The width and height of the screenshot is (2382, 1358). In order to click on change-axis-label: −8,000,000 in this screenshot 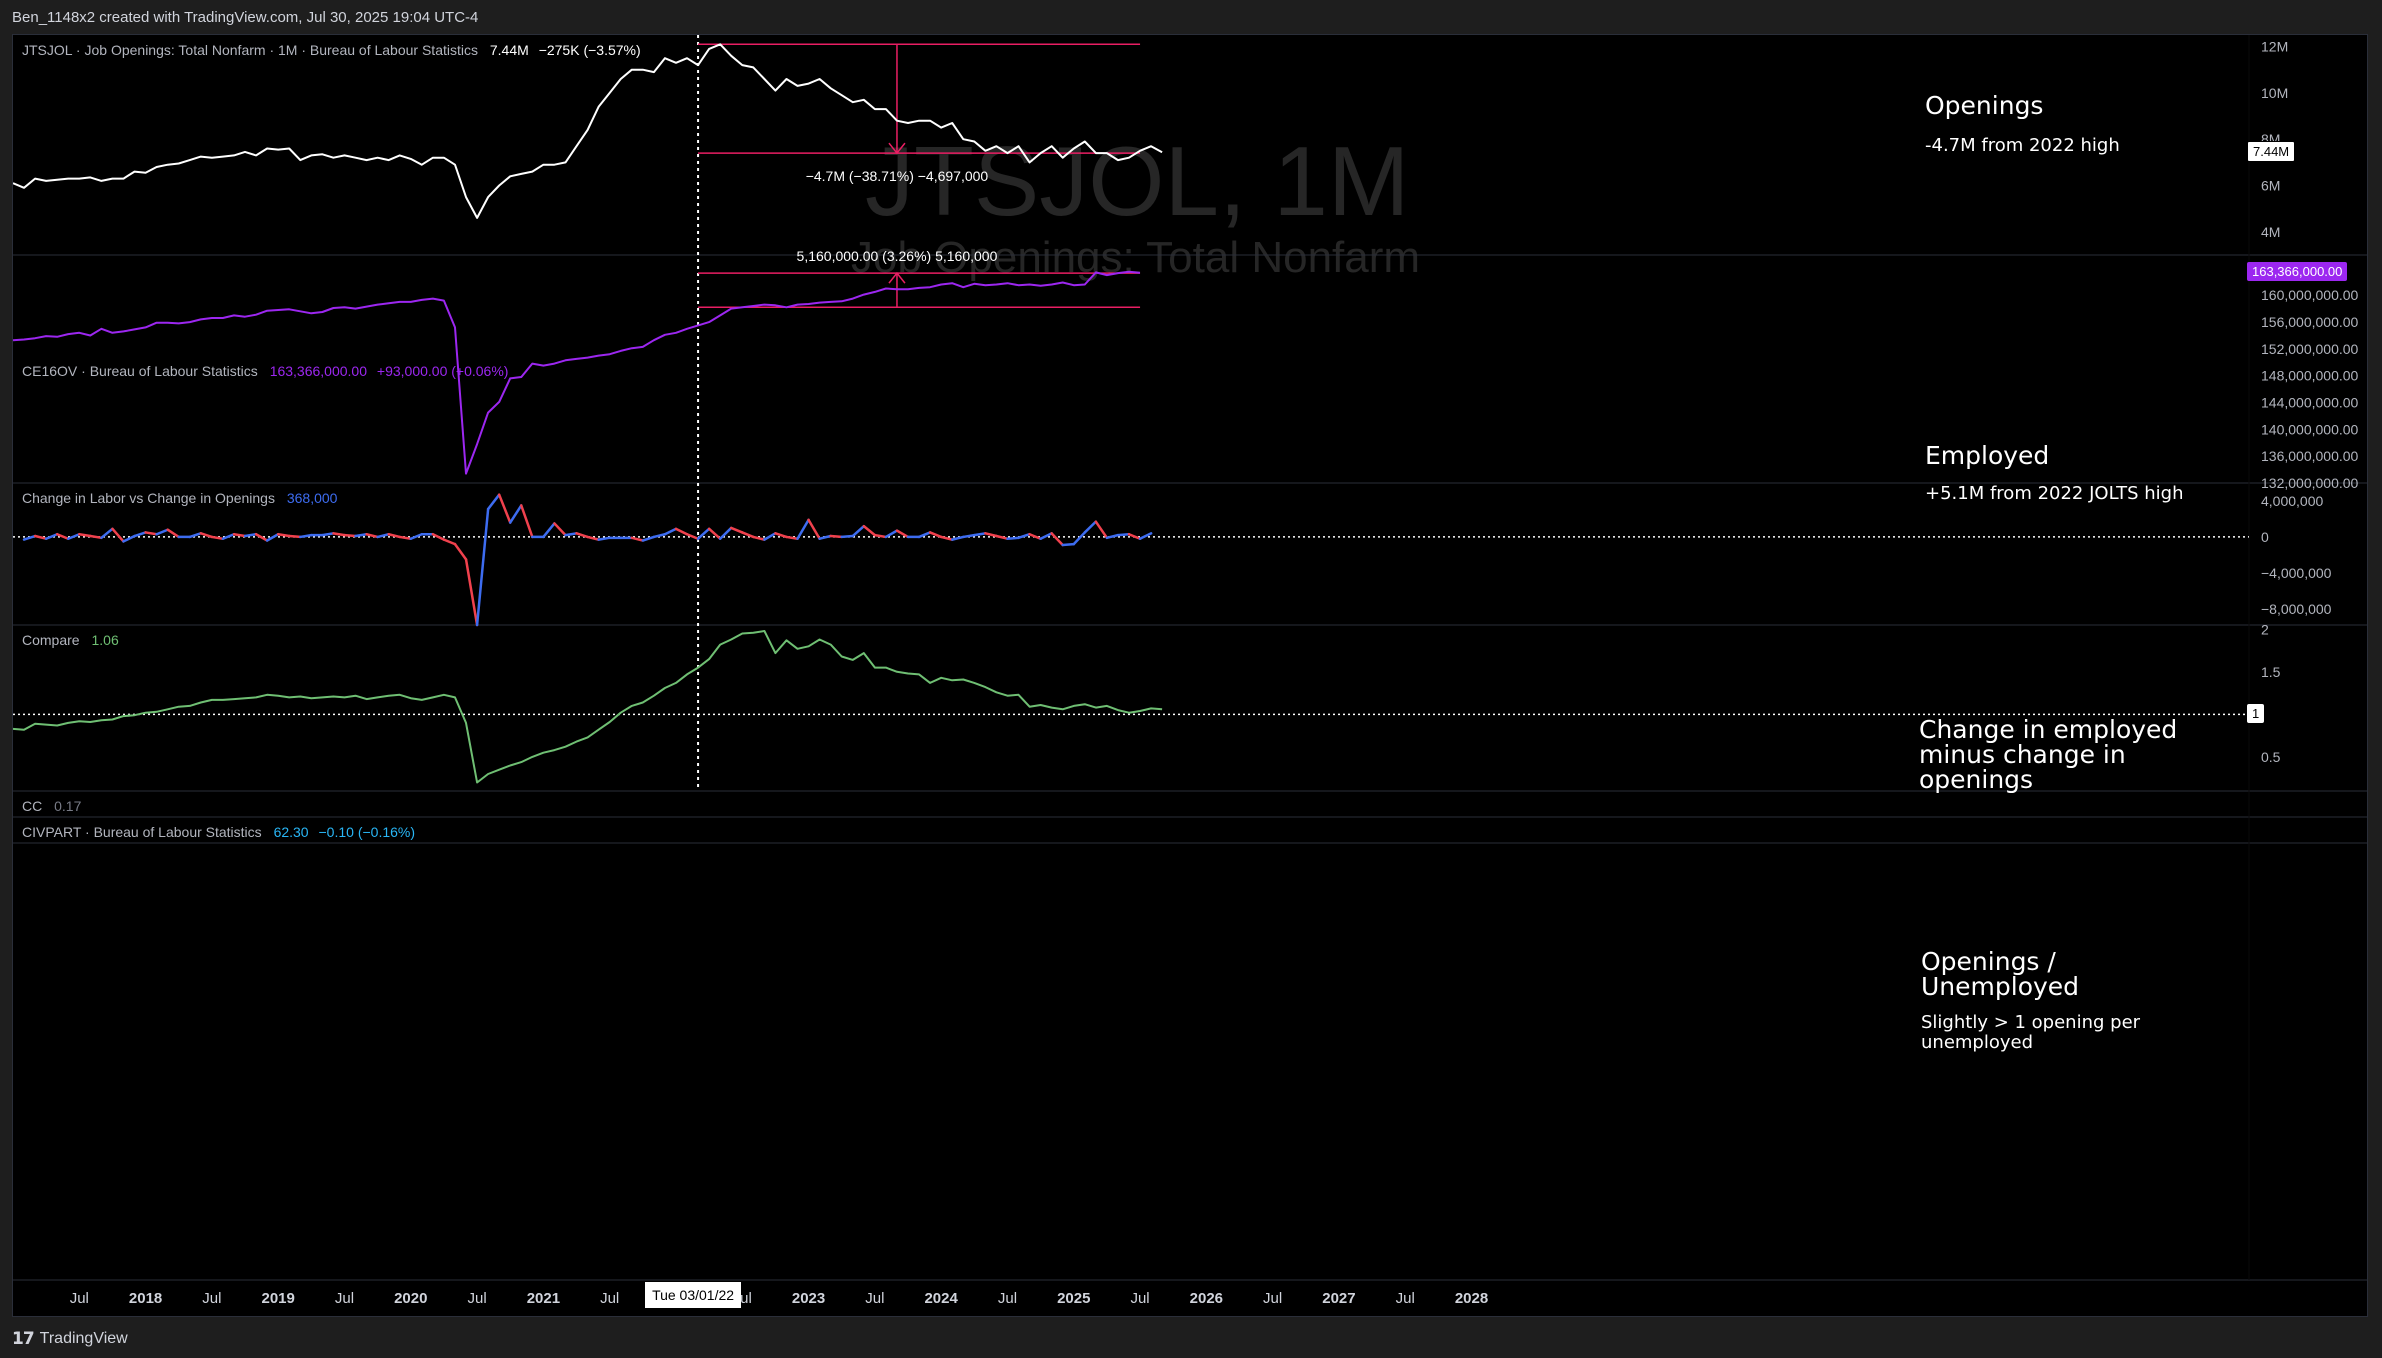, I will do `click(2296, 609)`.